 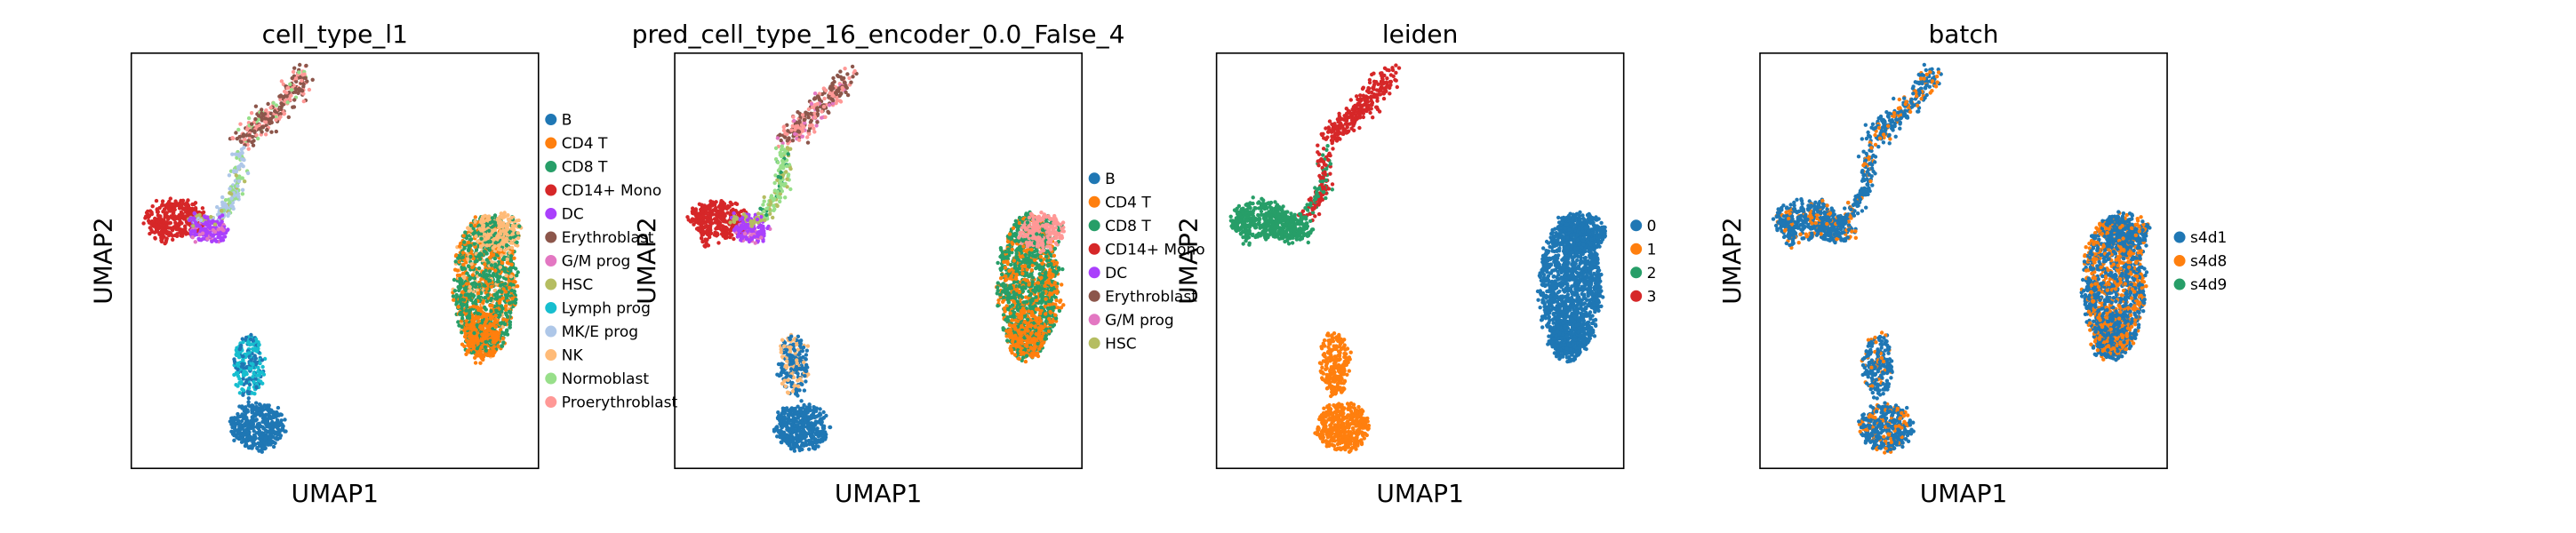 What do you see at coordinates (335, 493) in the screenshot?
I see `x-axis-label: UMAP1` at bounding box center [335, 493].